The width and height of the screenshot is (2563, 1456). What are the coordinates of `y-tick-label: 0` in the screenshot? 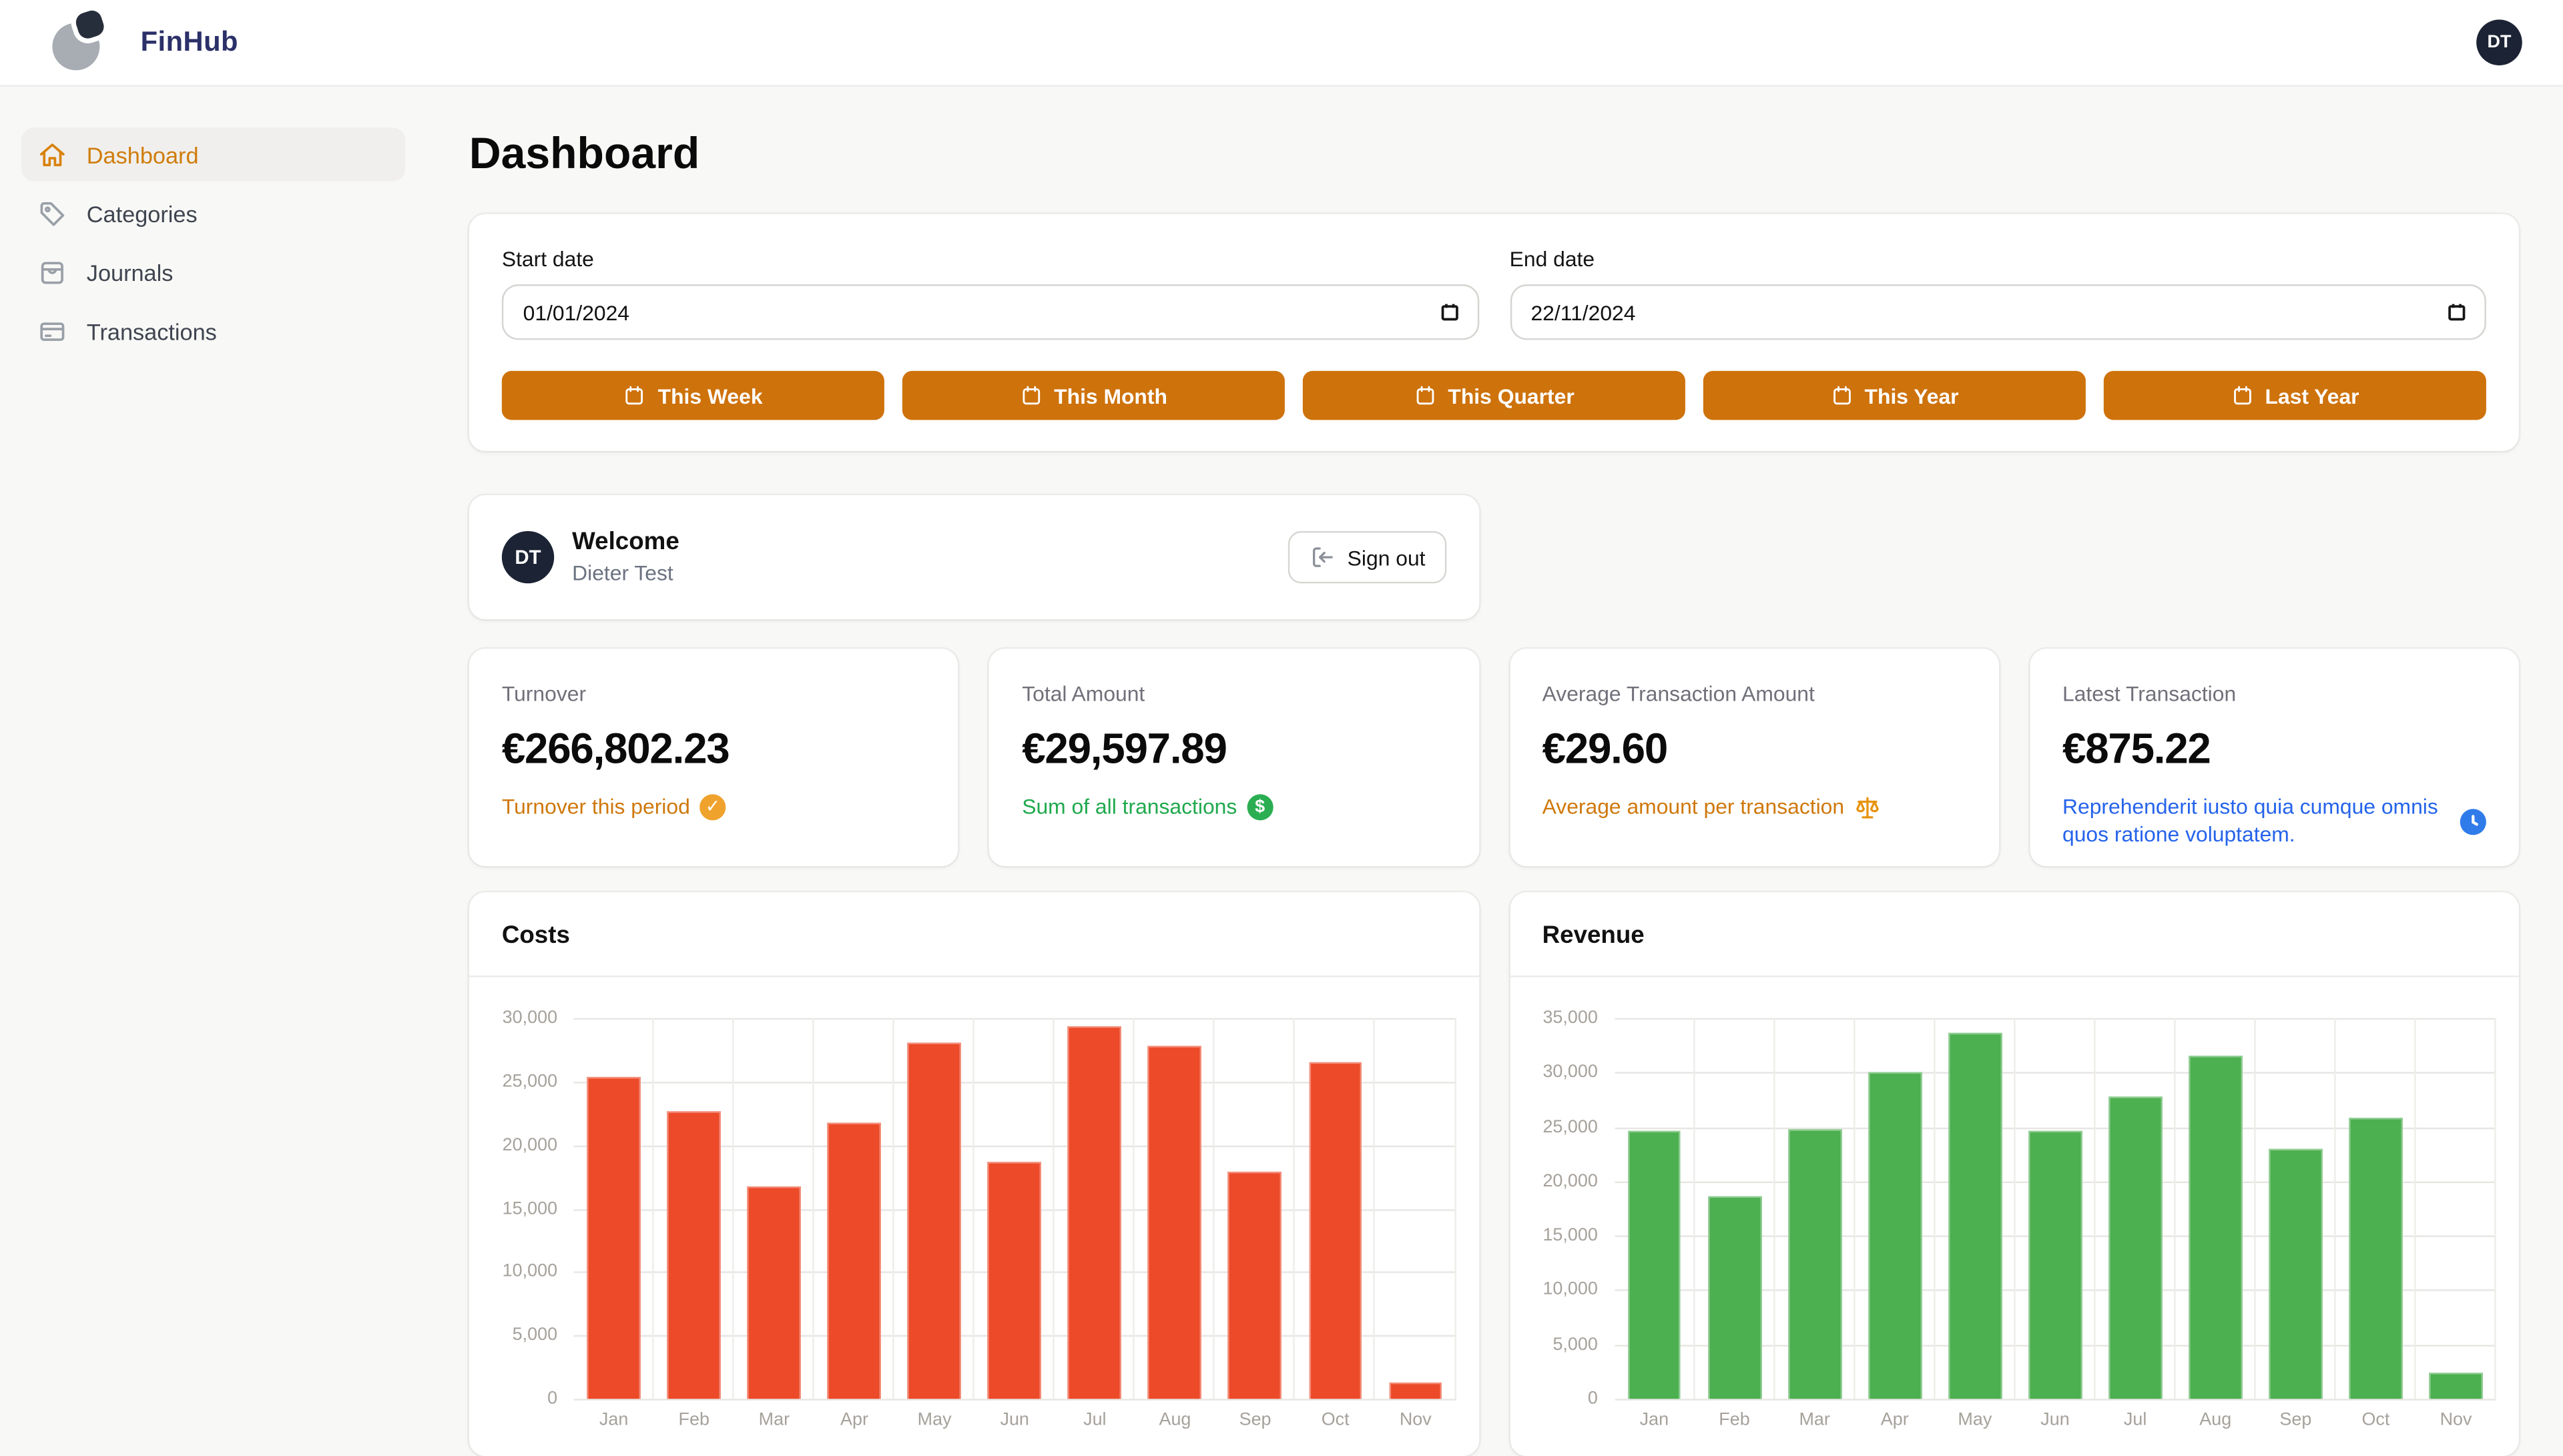 It's located at (1592, 1399).